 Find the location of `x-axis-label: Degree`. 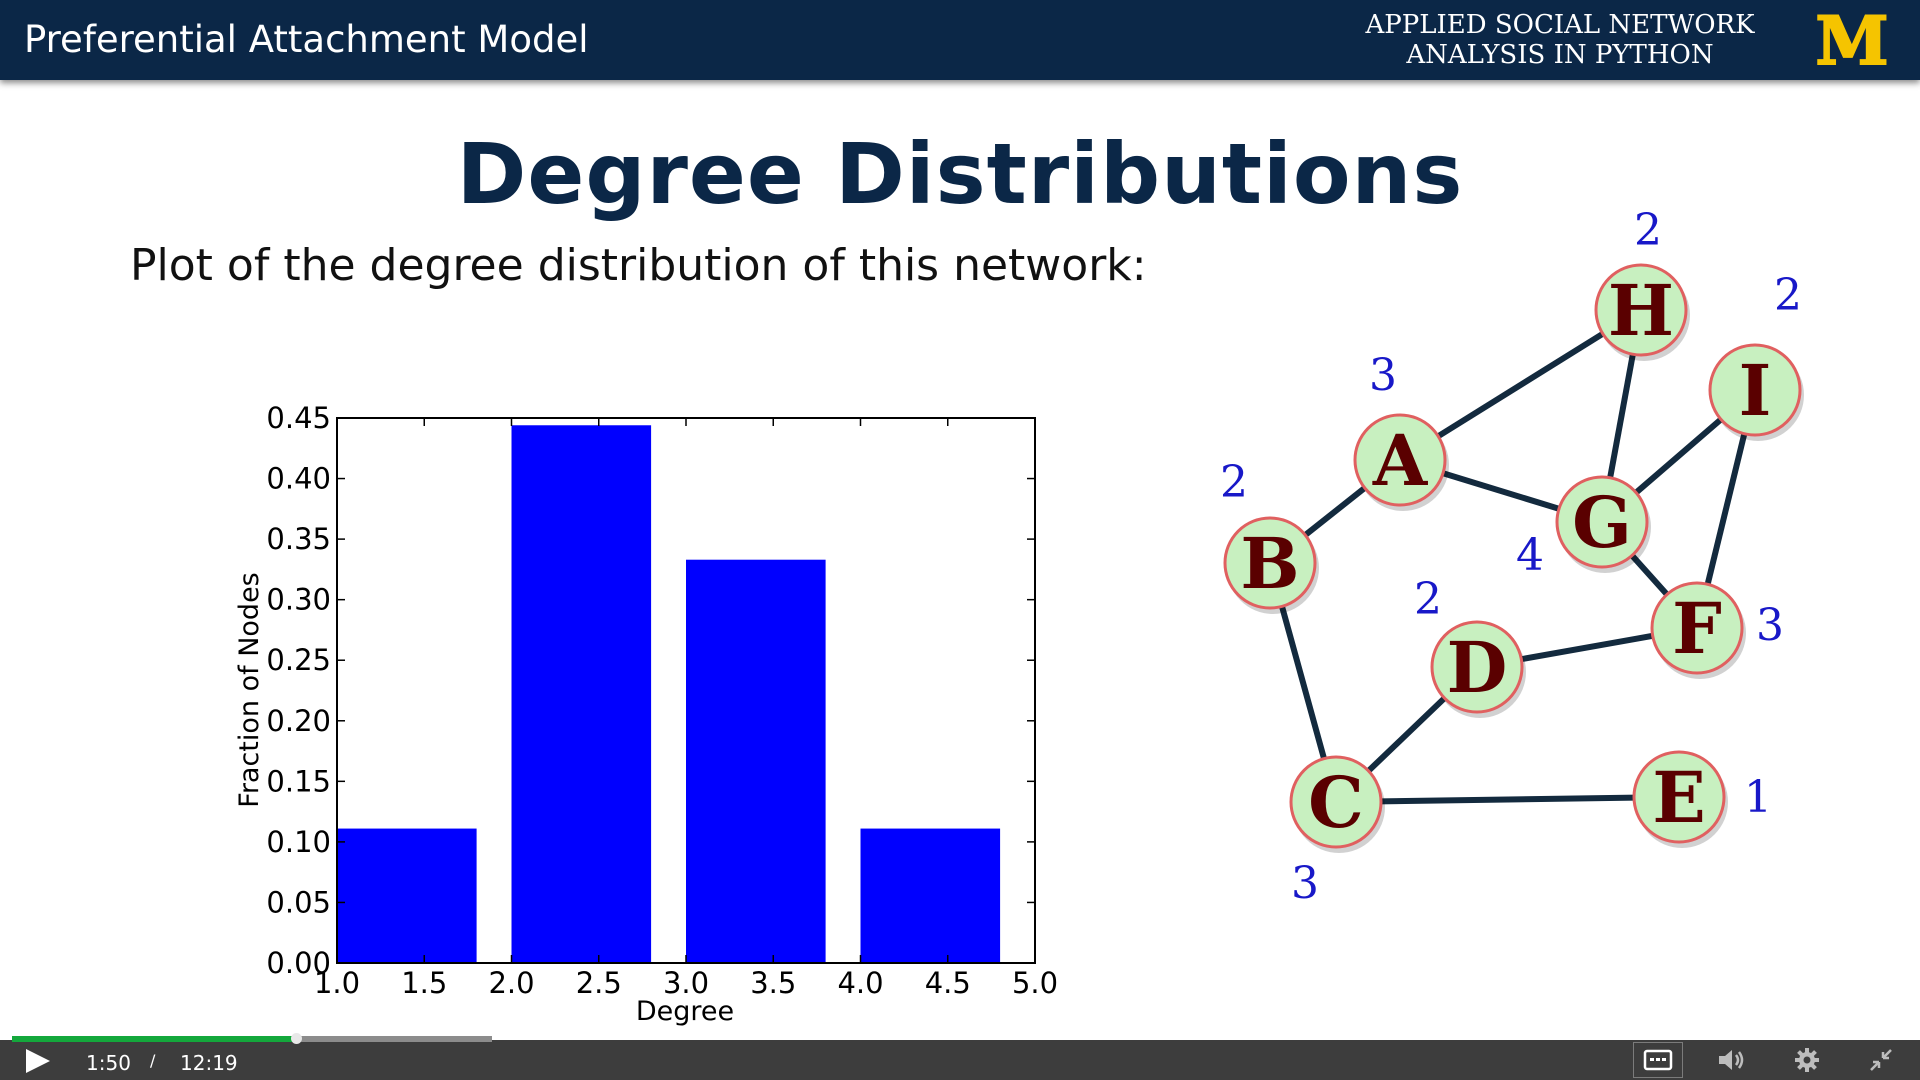

x-axis-label: Degree is located at coordinates (685, 1011).